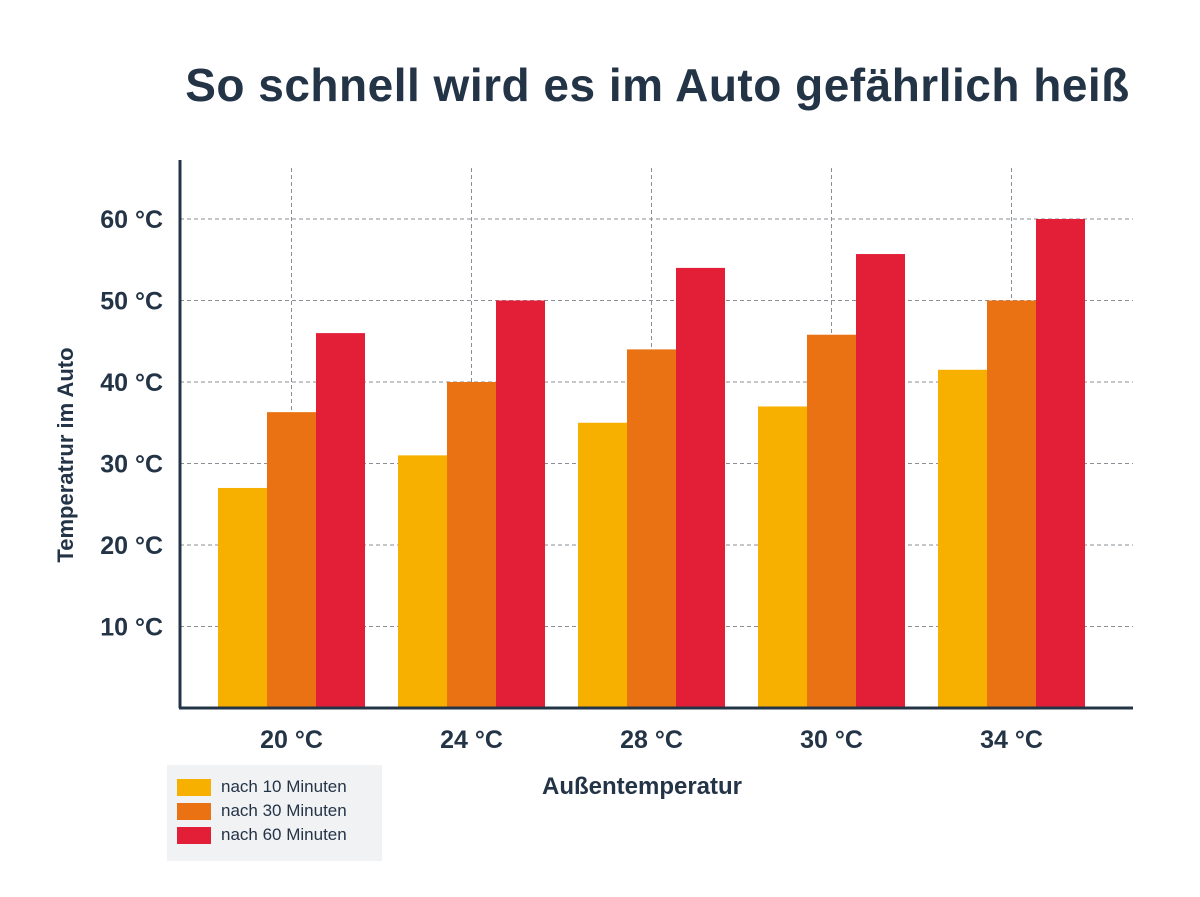  I want to click on x-tick-label-2: 28 °C, so click(651, 740).